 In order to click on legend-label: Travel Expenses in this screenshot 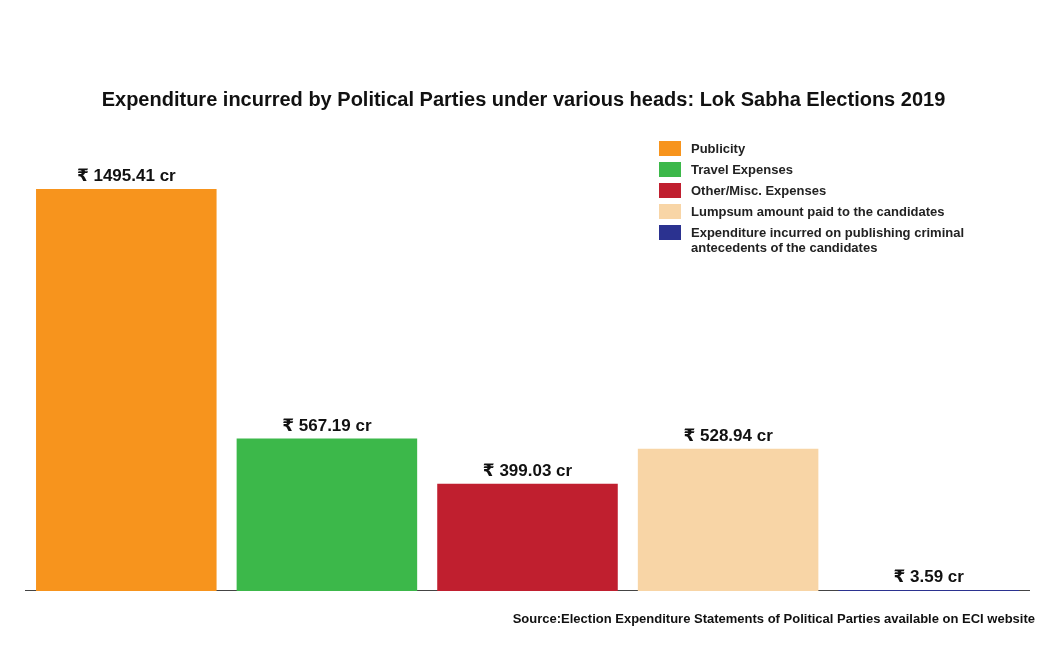, I will do `click(742, 169)`.